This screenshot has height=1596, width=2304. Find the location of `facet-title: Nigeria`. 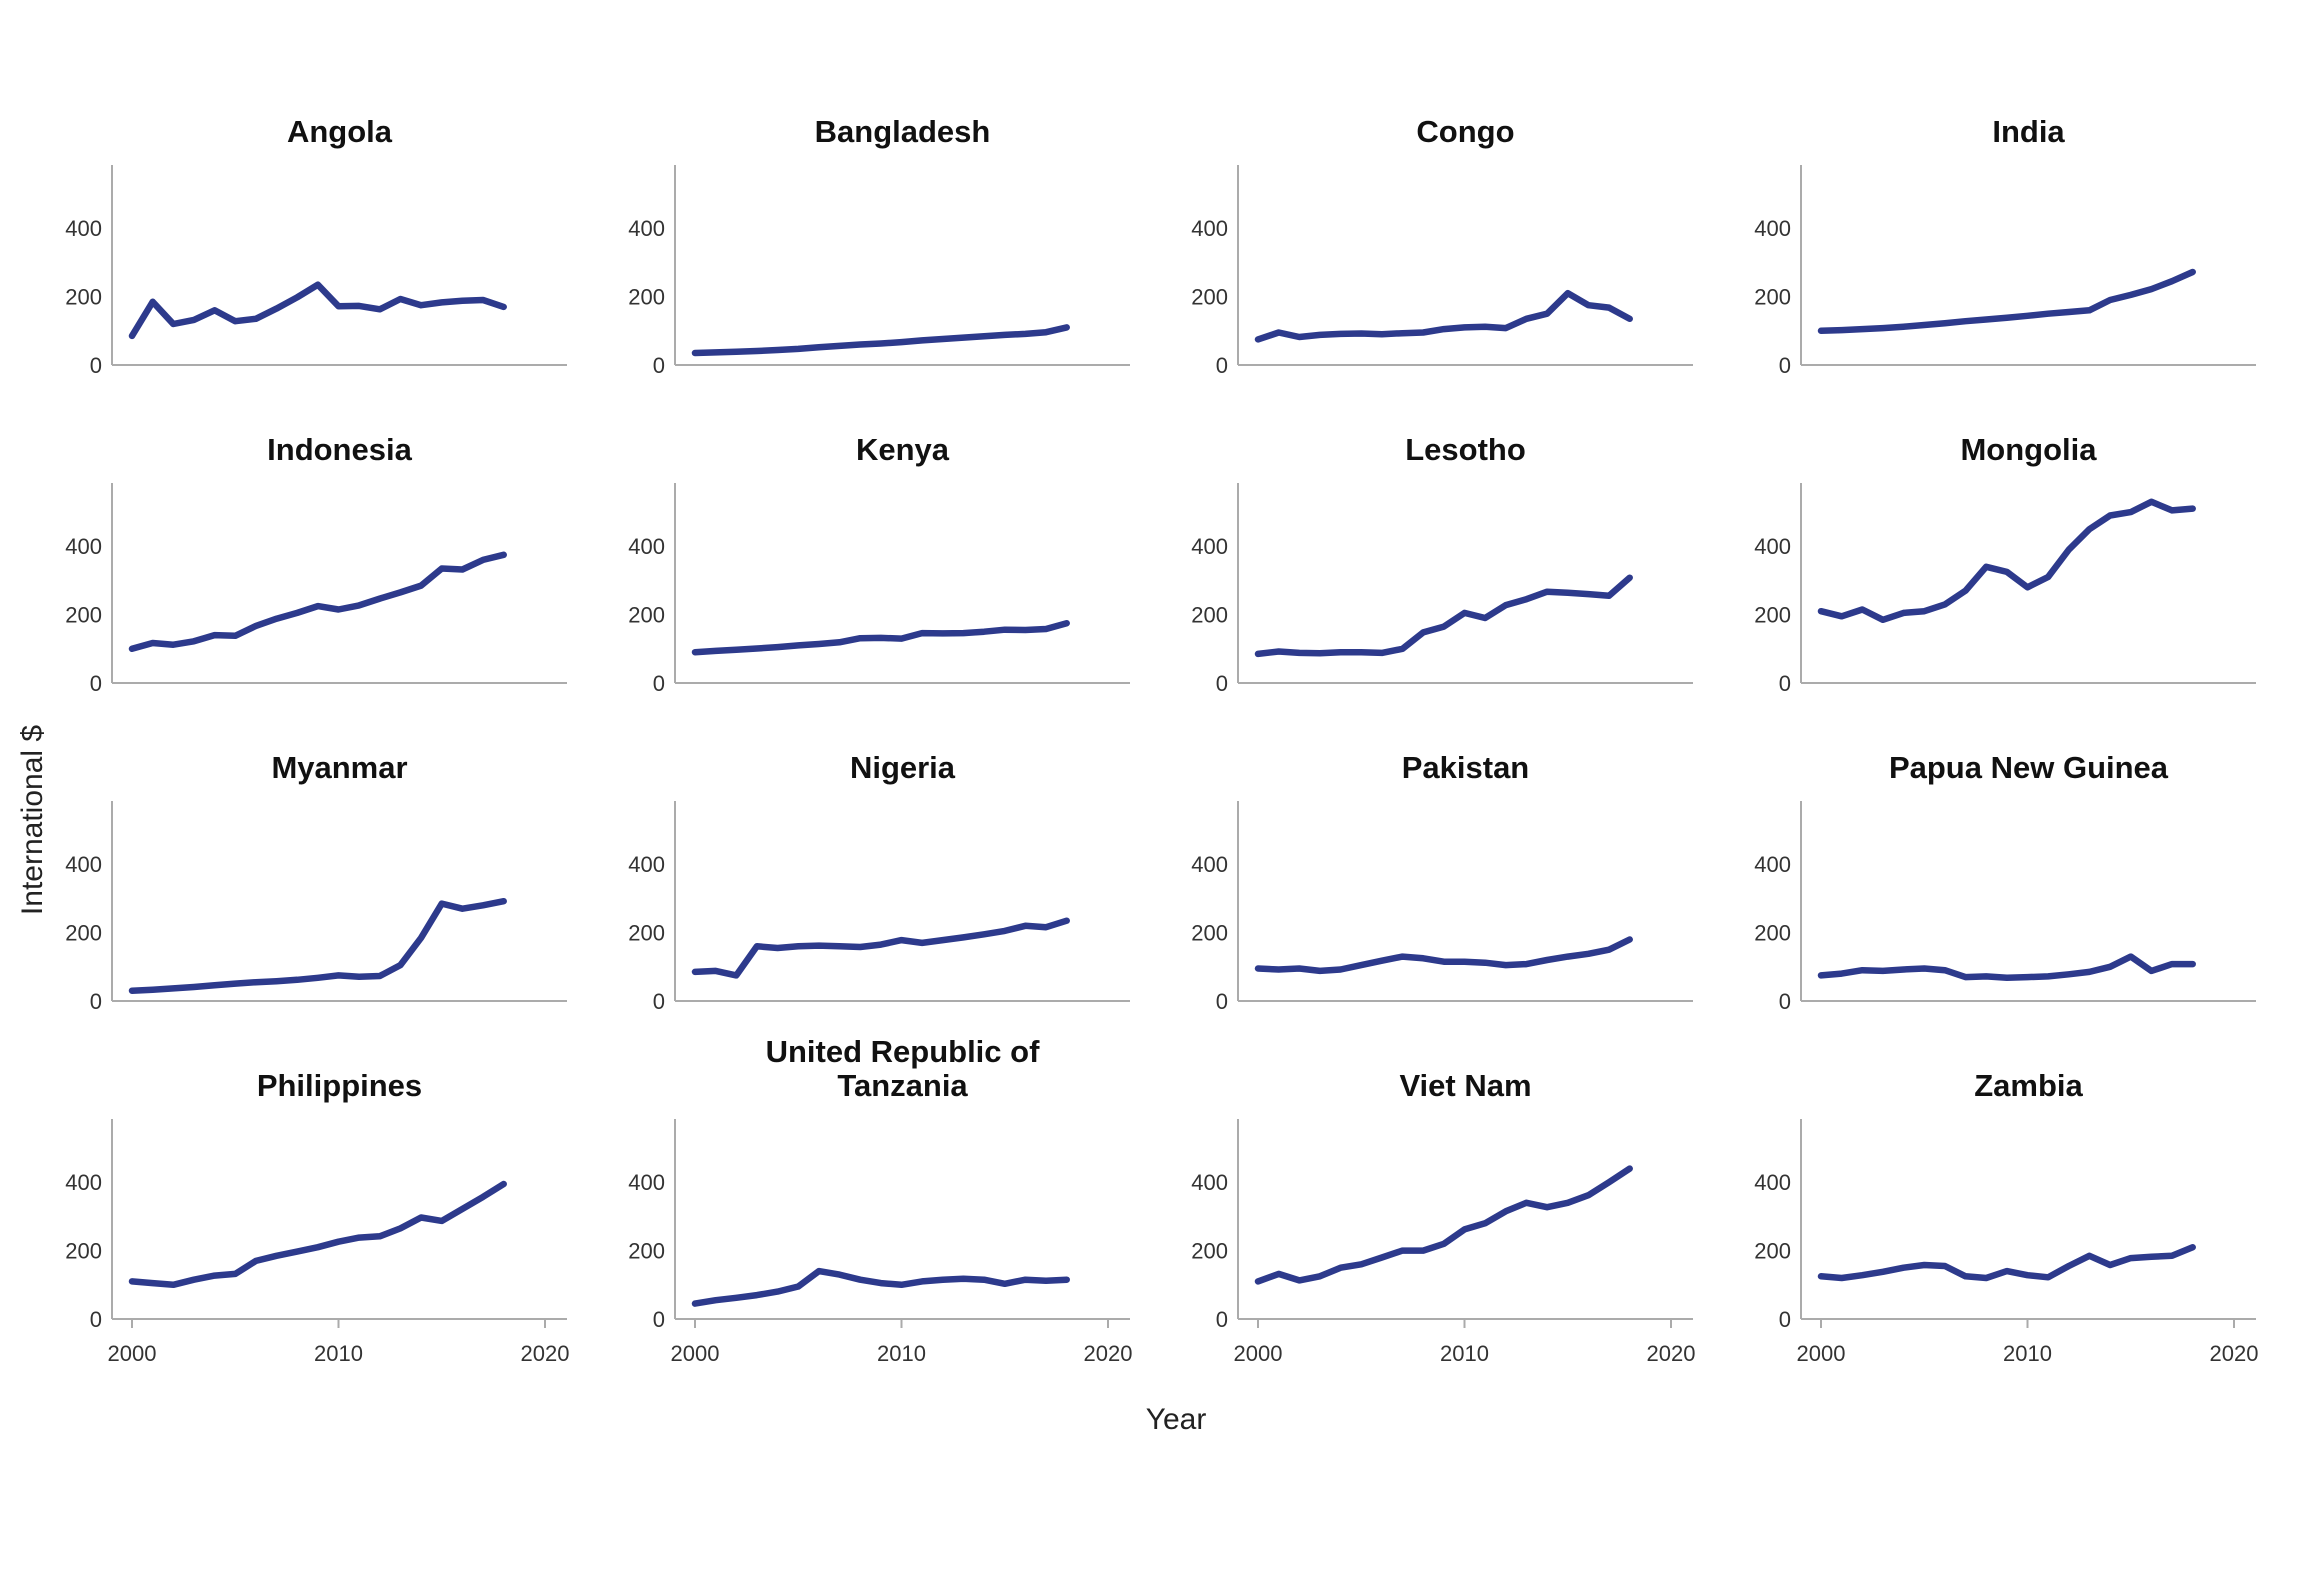

facet-title: Nigeria is located at coordinates (902, 746).